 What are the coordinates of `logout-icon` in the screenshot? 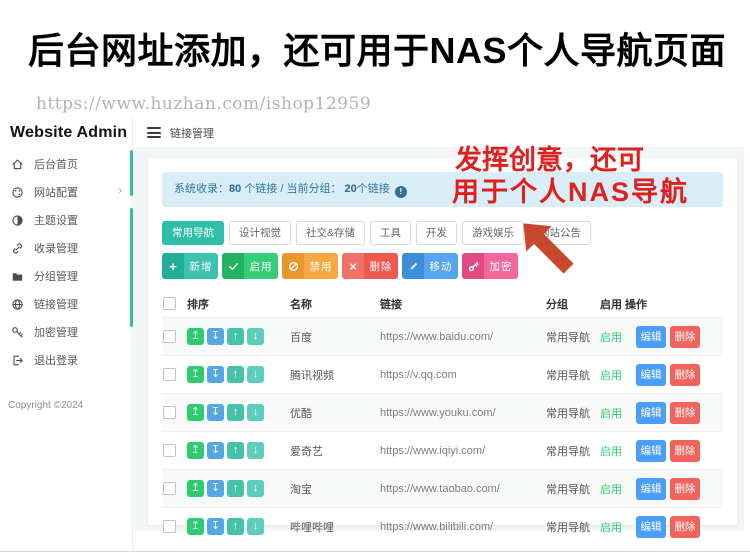 It's located at (18, 360).